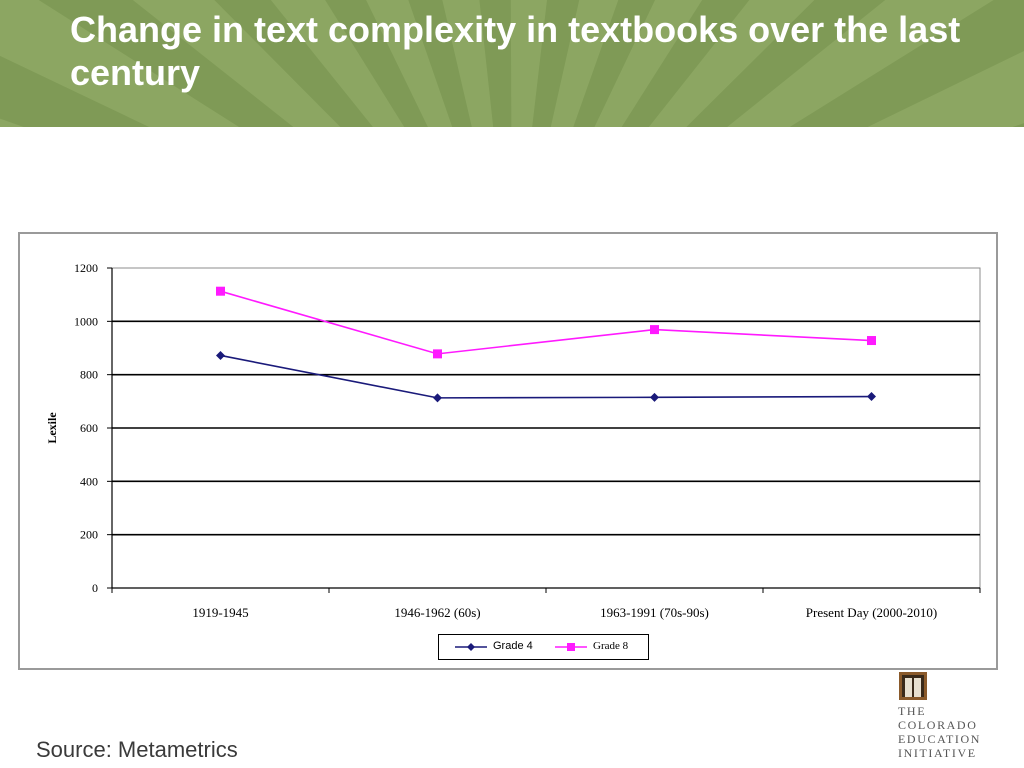 This screenshot has width=1024, height=768. Describe the element at coordinates (611, 646) in the screenshot. I see `legend-label-grade-8: Grade 8` at that location.